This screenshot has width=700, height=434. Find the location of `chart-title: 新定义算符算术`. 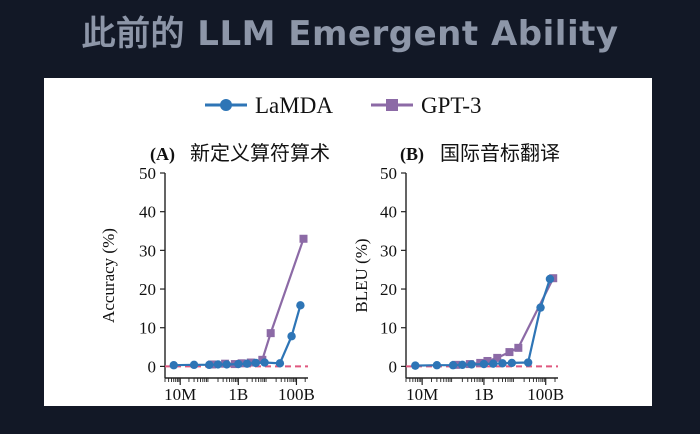

chart-title: 新定义算符算术 is located at coordinates (260, 153).